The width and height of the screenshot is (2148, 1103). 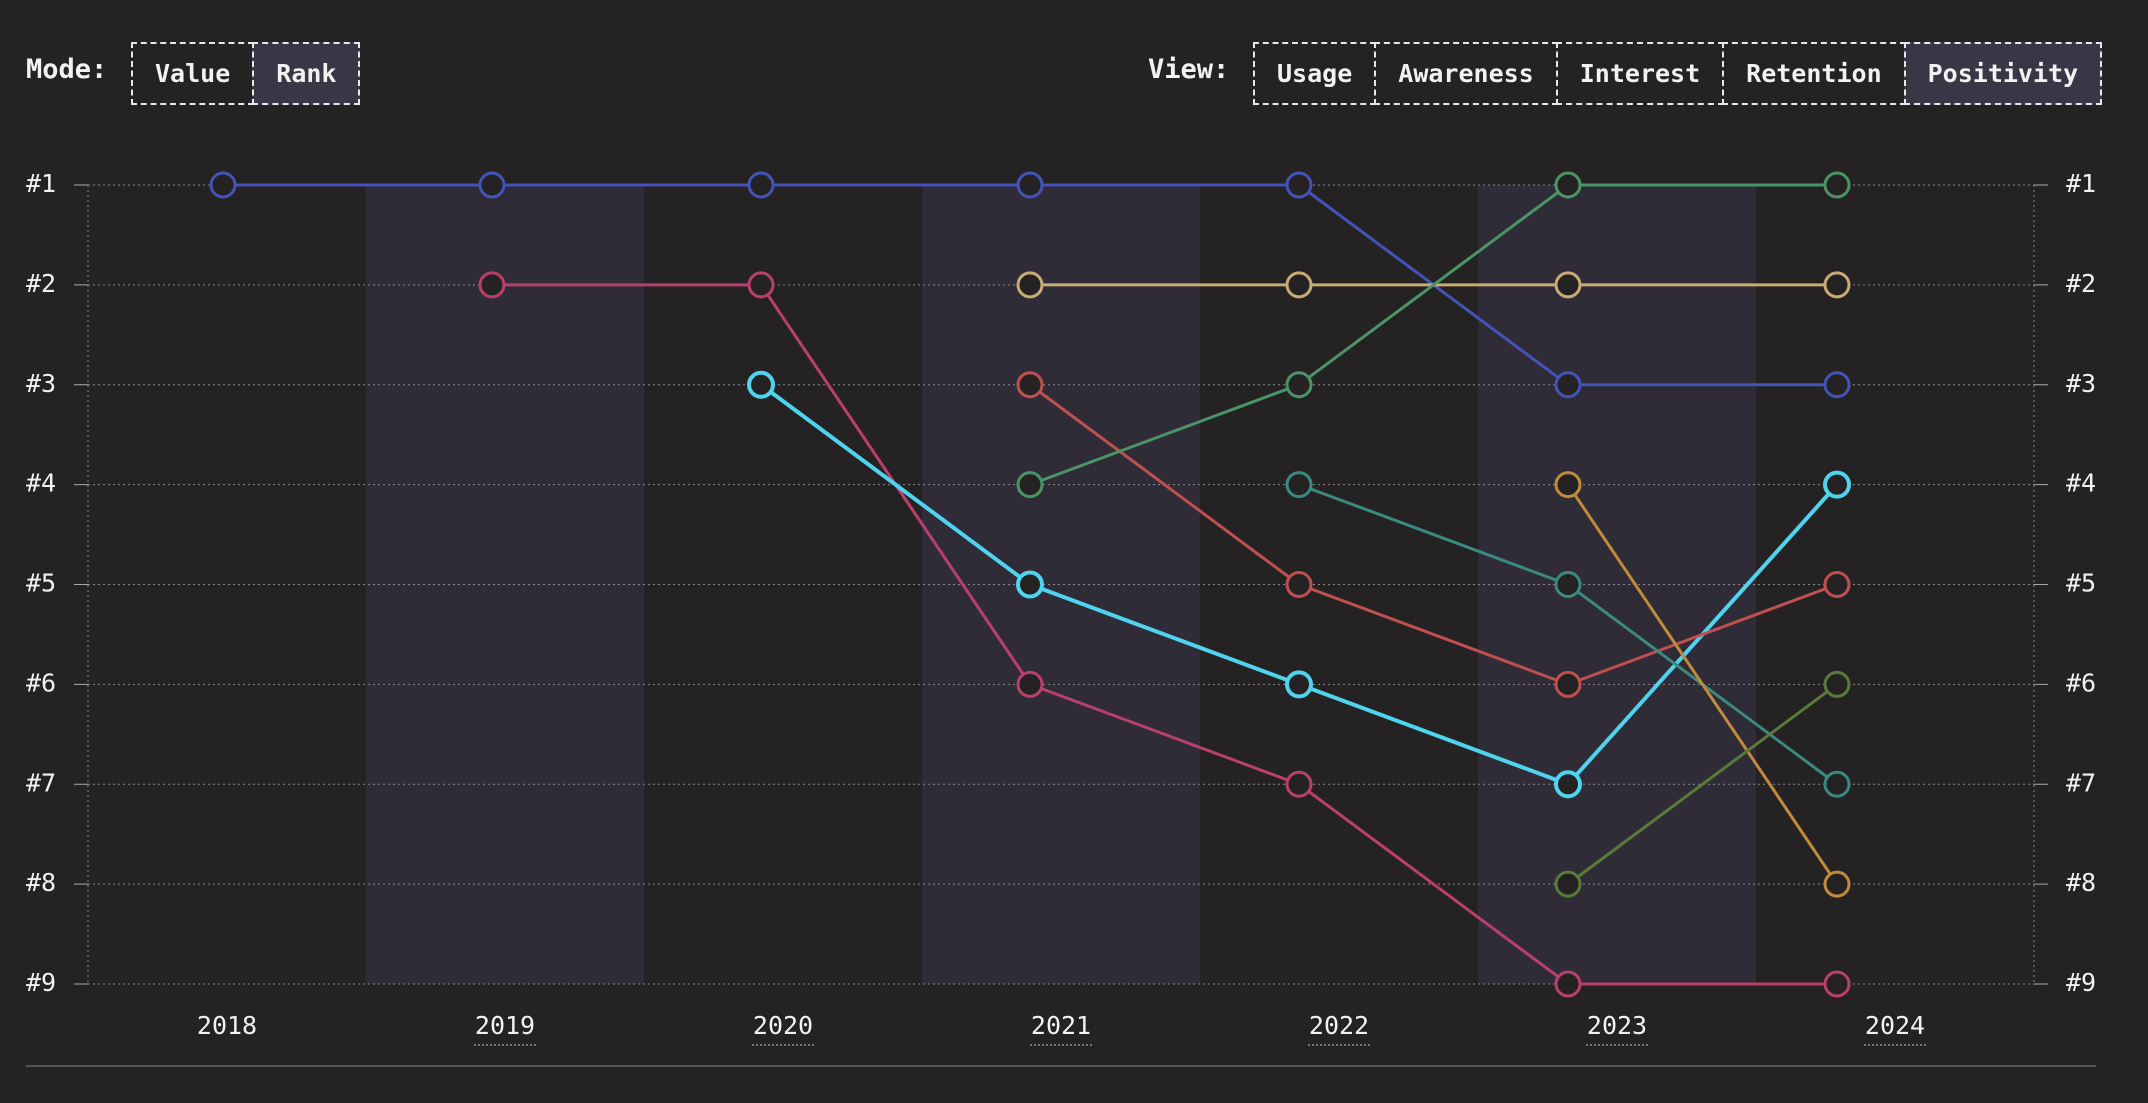 What do you see at coordinates (1339, 1025) in the screenshot?
I see `x-tick-label: 2022` at bounding box center [1339, 1025].